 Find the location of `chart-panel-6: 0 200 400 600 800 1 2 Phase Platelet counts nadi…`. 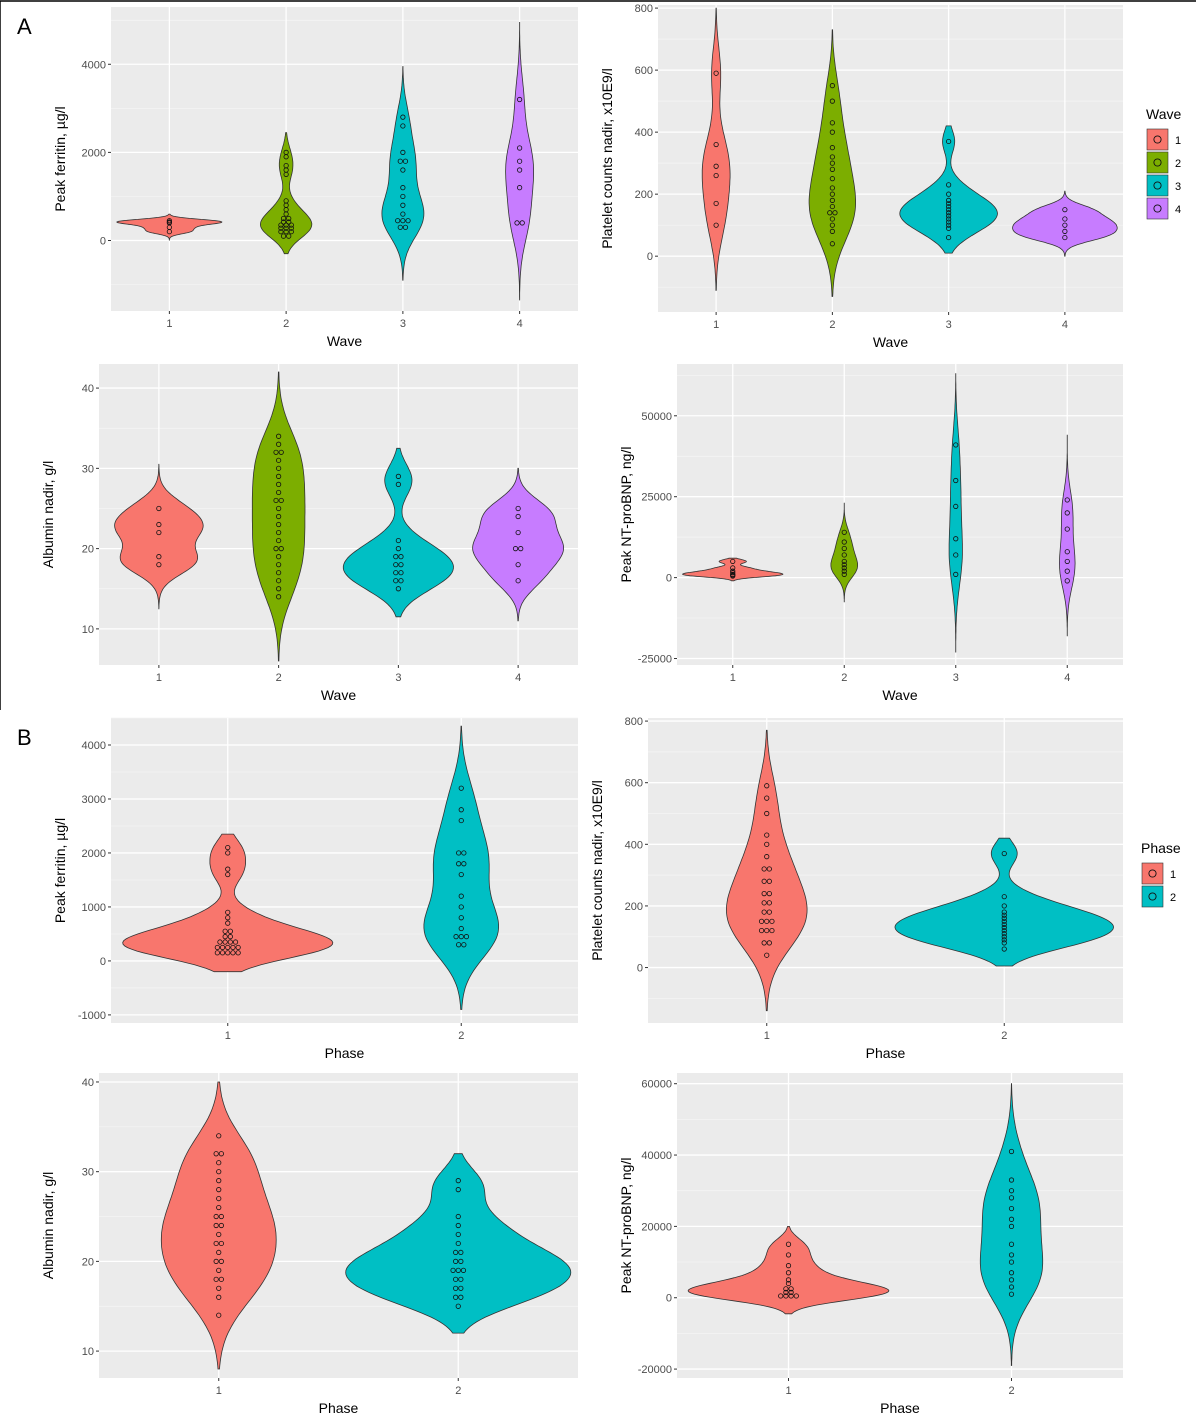

chart-panel-6: 0 200 400 600 800 1 2 Phase Platelet counts nadi… is located at coordinates (856, 888).